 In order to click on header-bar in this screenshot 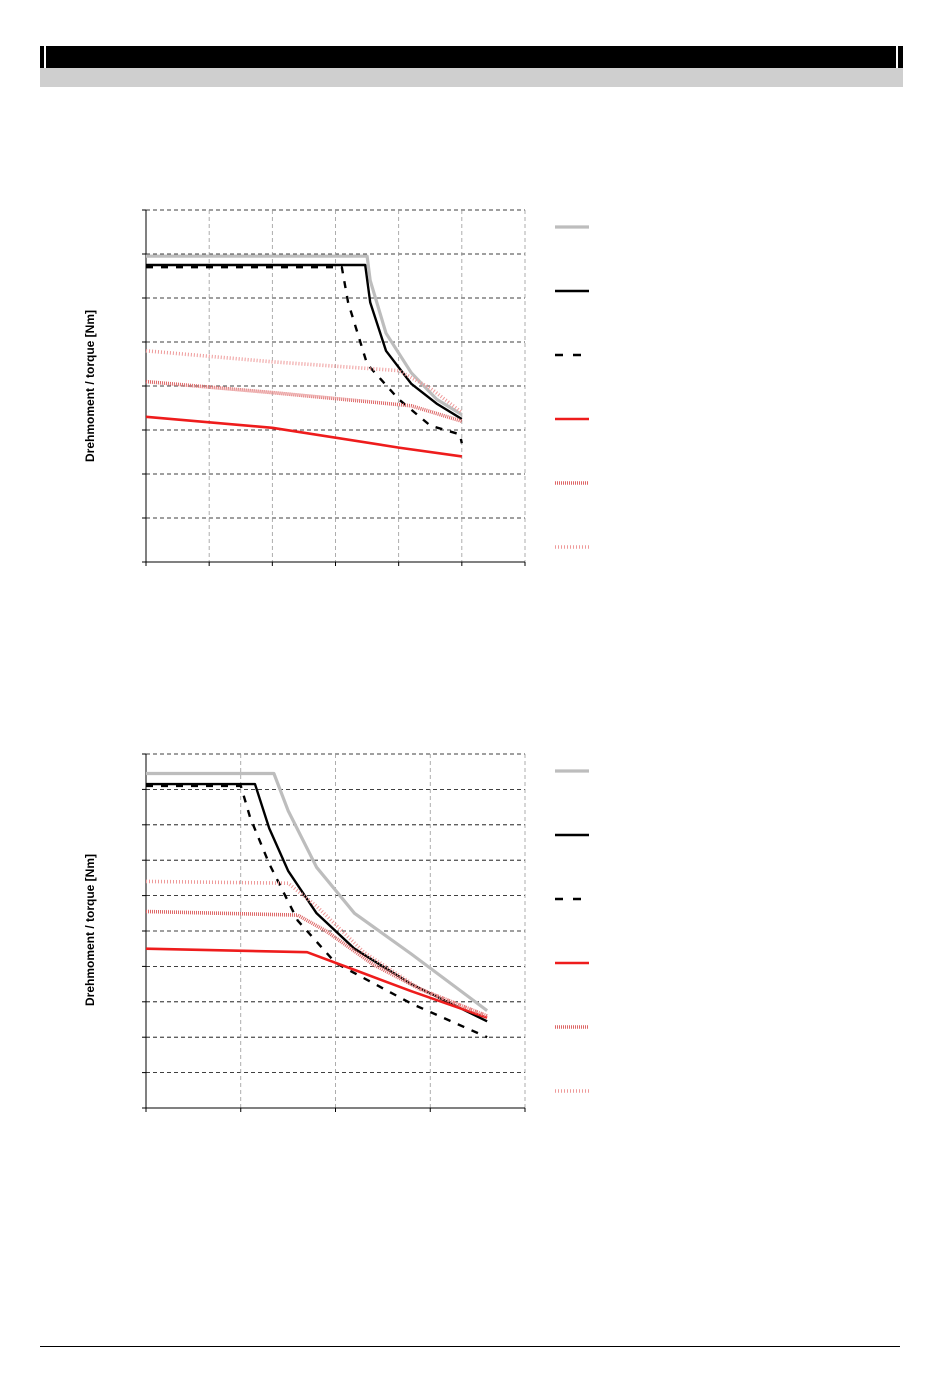, I will do `click(471, 57)`.